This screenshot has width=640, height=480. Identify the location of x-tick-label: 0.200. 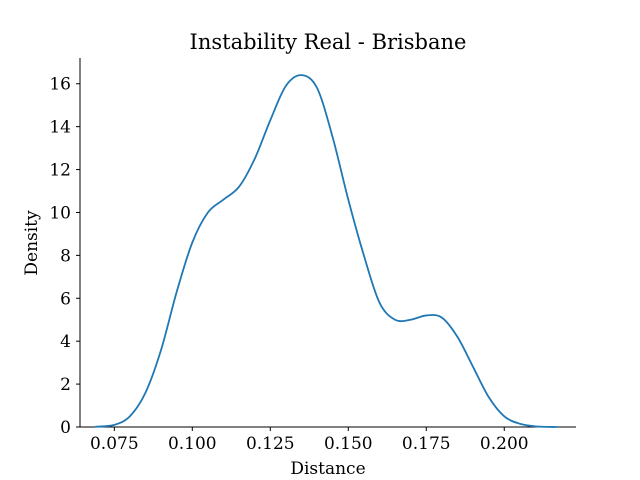
(504, 444).